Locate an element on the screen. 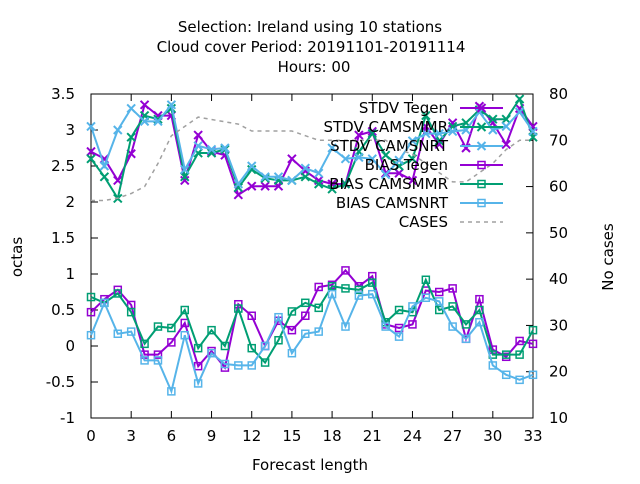  series-line-bias-camsmmr is located at coordinates (312, 321).